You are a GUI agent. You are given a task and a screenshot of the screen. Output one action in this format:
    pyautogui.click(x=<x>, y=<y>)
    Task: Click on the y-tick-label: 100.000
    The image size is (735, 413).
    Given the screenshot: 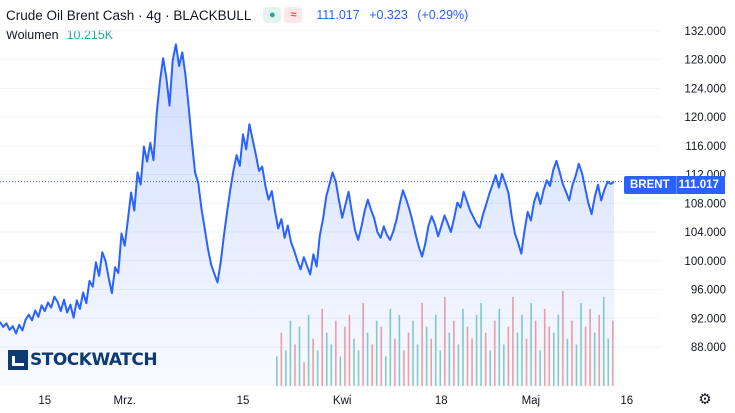 What is the action you would take?
    pyautogui.click(x=705, y=262)
    